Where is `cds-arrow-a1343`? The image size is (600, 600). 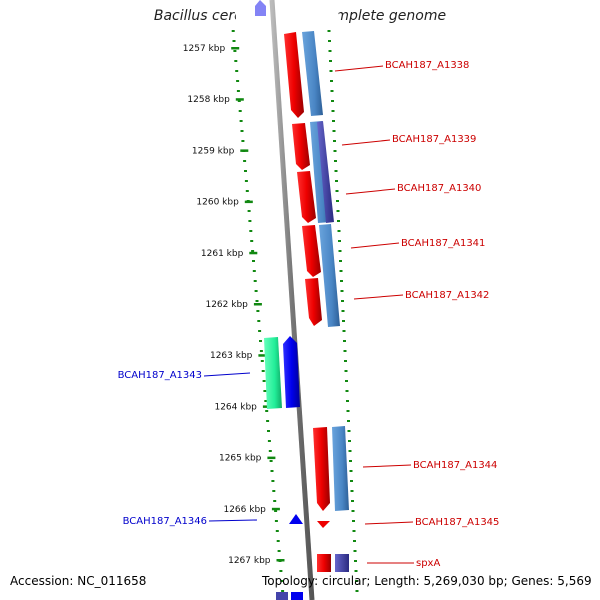
cds-arrow-a1343 is located at coordinates (291, 372).